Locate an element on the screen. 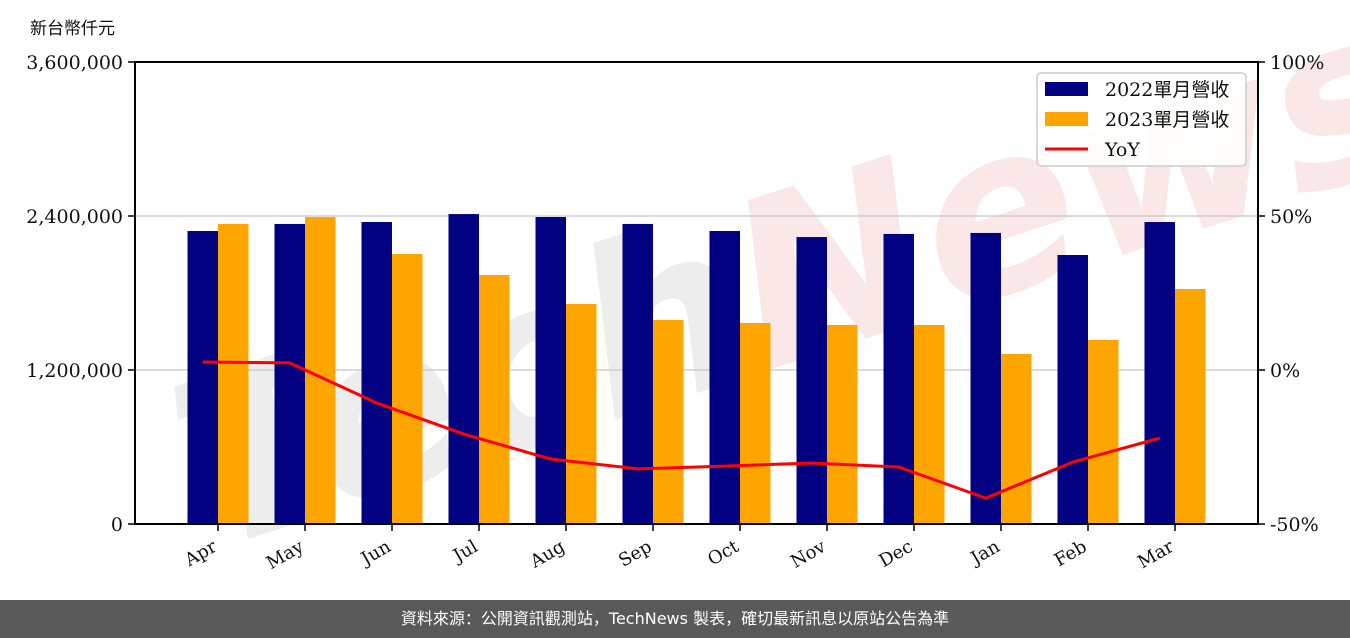 This screenshot has height=638, width=1350. svg-text: 0 is located at coordinates (117, 525).